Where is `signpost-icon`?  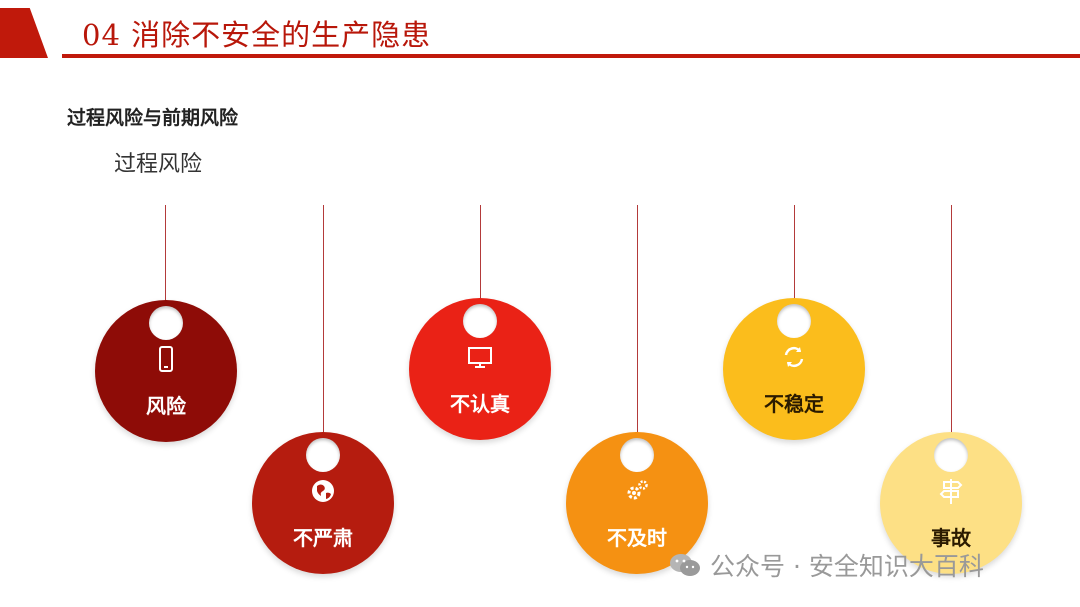 signpost-icon is located at coordinates (951, 491).